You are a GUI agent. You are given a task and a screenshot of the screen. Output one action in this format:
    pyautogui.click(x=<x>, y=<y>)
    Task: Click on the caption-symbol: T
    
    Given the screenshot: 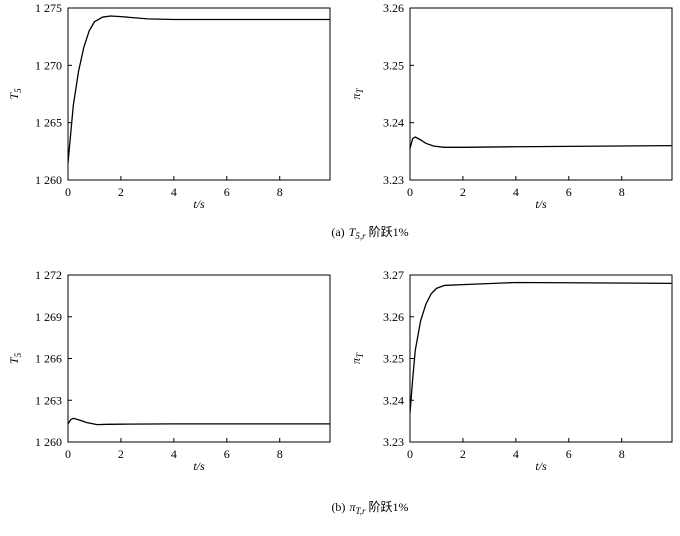 What is the action you would take?
    pyautogui.click(x=353, y=232)
    